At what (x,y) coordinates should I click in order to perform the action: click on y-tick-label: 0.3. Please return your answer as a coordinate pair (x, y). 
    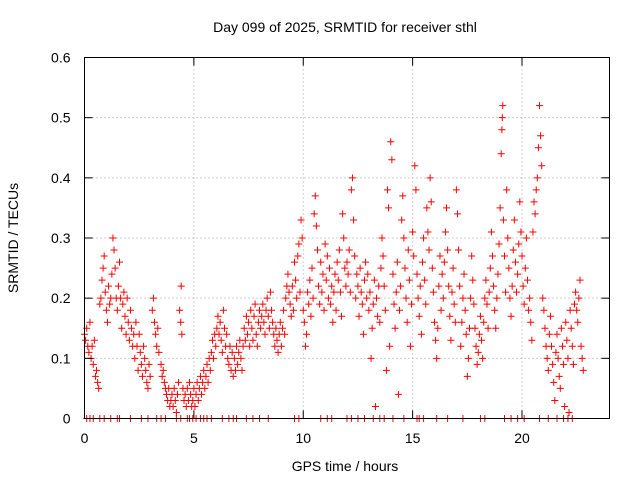
    Looking at the image, I should click on (61, 238).